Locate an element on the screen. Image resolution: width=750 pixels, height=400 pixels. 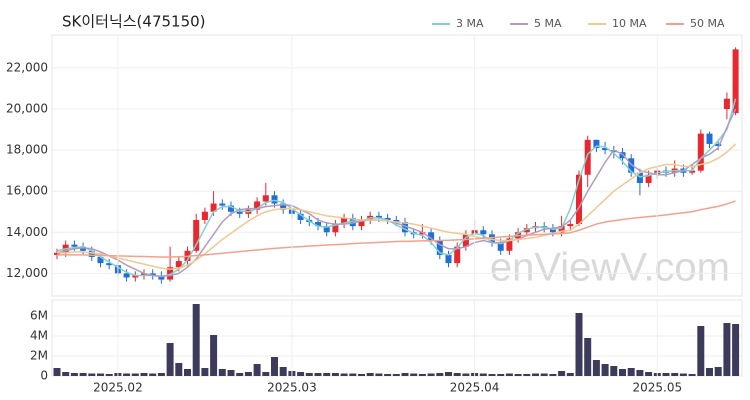
y-tick-label: 6M is located at coordinates (39, 316).